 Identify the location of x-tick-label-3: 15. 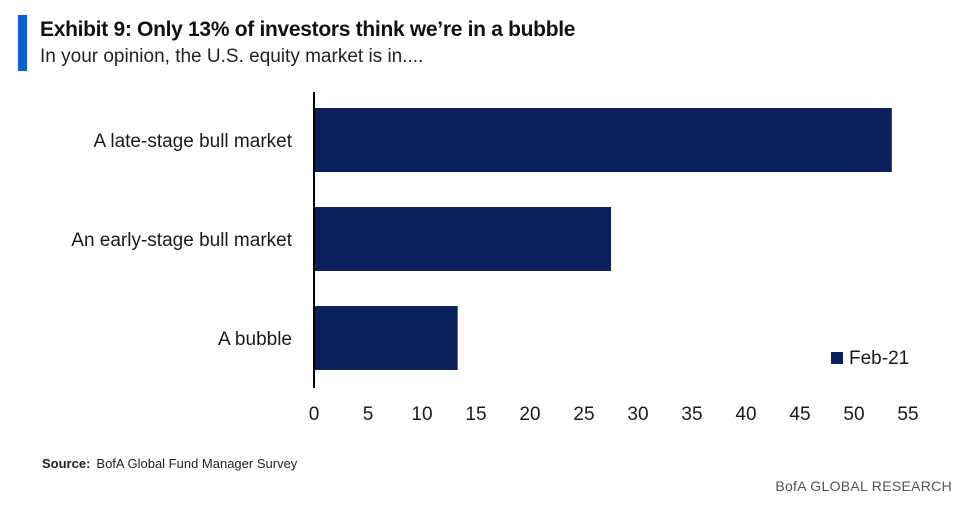
(475, 414).